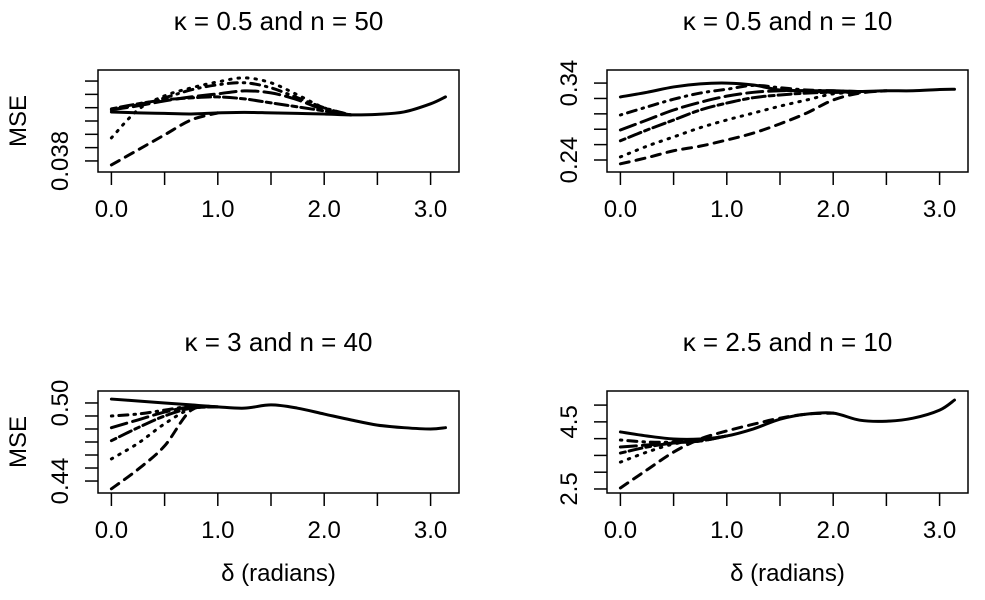 The height and width of the screenshot is (600, 985). I want to click on panel-title: κ = 0.5 and n = 50, so click(279, 21).